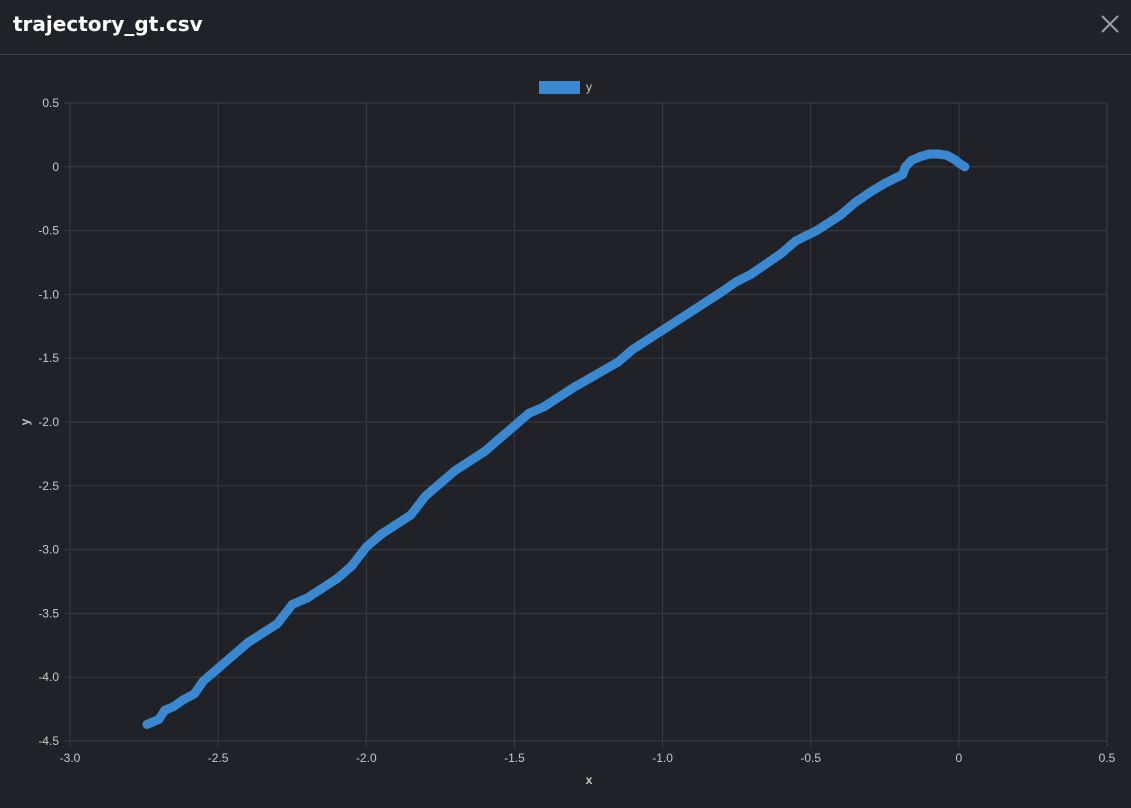 Image resolution: width=1131 pixels, height=808 pixels. Describe the element at coordinates (810, 758) in the screenshot. I see `x-tick-label: -0.5` at that location.